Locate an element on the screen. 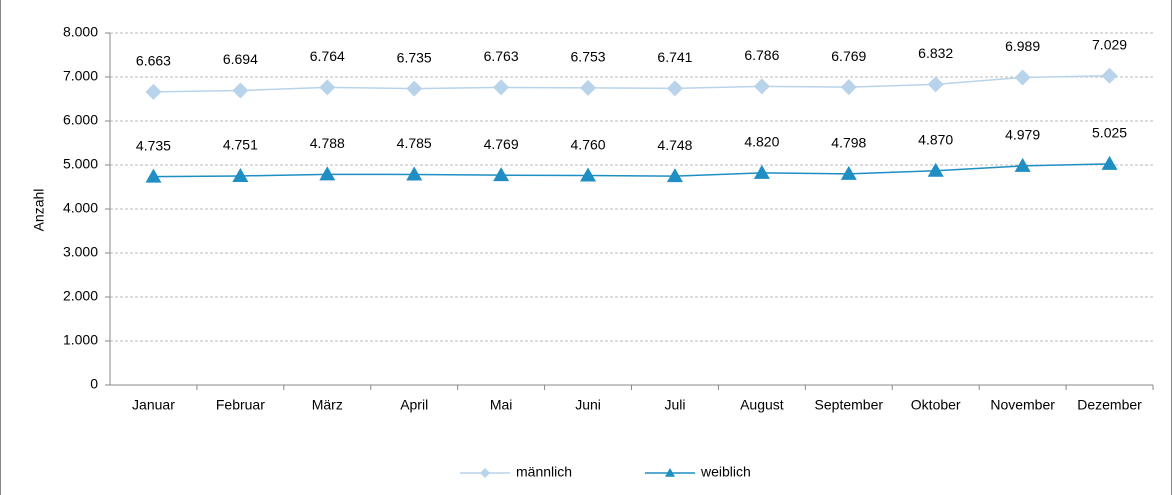 The height and width of the screenshot is (495, 1173). data-label: 7.029 is located at coordinates (1109, 44).